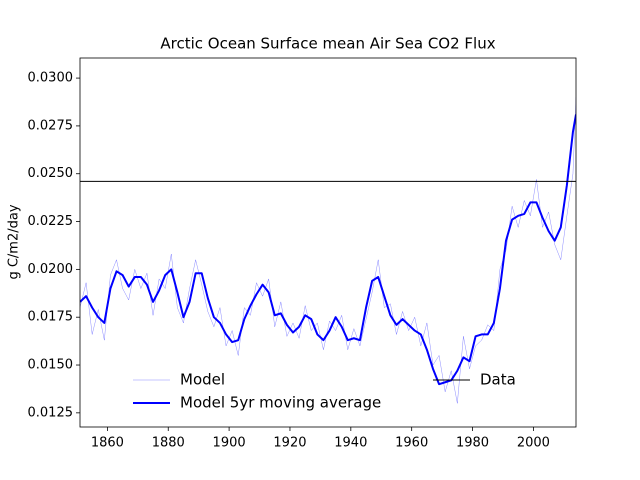 This screenshot has height=480, width=640. I want to click on x-tick-label: 1940, so click(350, 443).